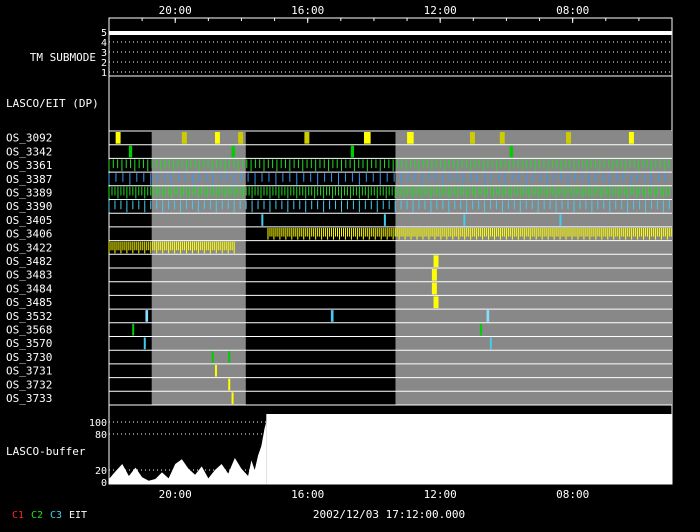  I want to click on os-row-label: OS_3482, so click(29, 261).